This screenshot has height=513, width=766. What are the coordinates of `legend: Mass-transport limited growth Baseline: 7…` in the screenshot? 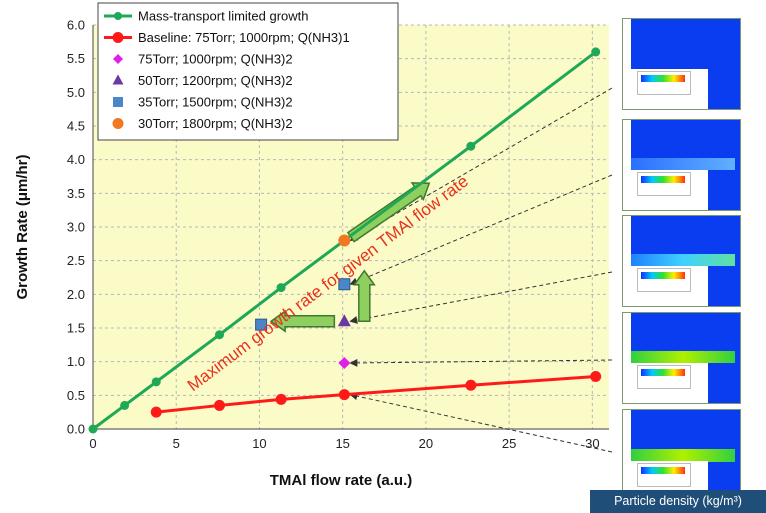 It's located at (248, 71).